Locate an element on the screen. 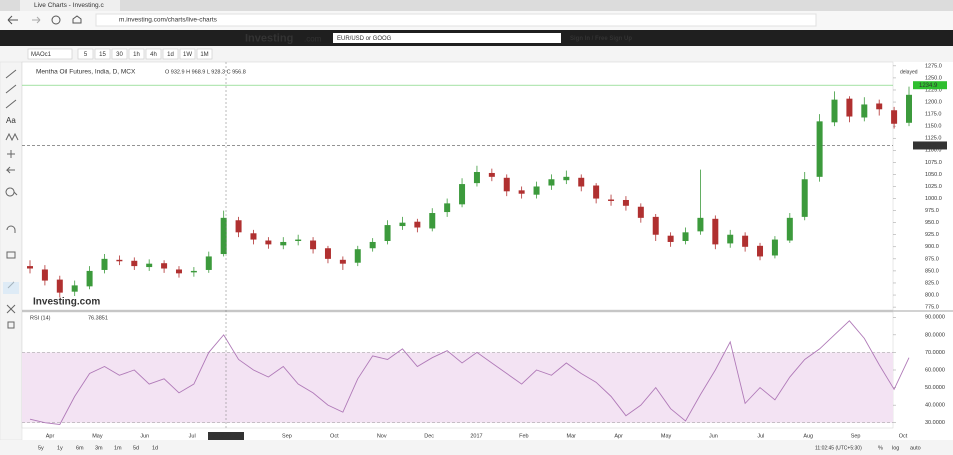  y-tick-label: 1200.0 is located at coordinates (933, 102).